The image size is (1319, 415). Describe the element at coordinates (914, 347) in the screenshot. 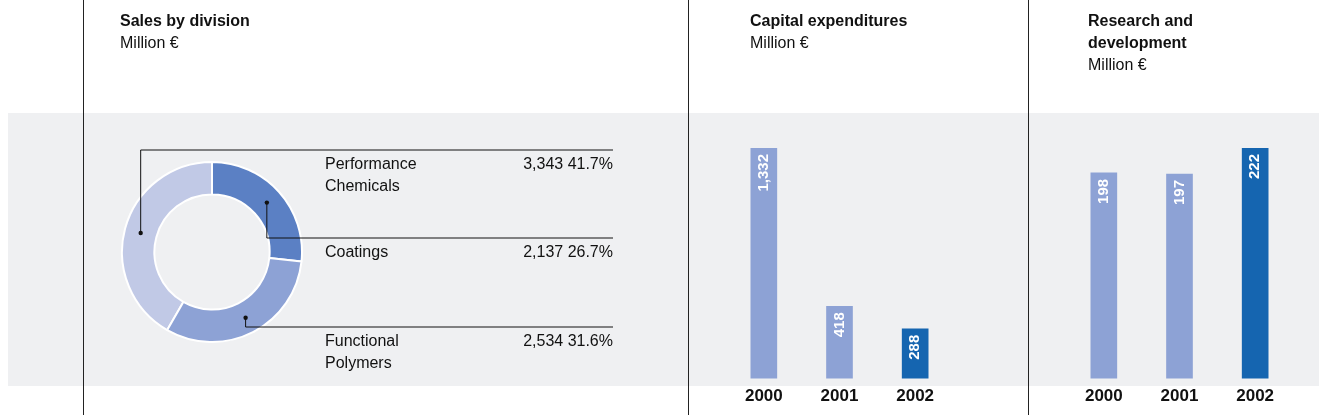

I see `data-label: 288` at that location.